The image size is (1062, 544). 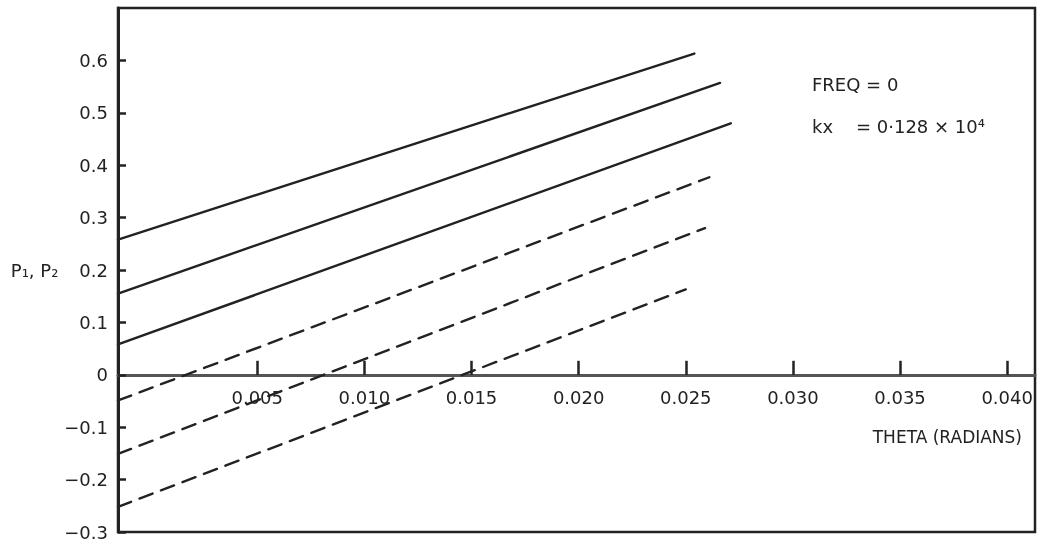 What do you see at coordinates (471, 398) in the screenshot?
I see `x-tick-label: 0.015` at bounding box center [471, 398].